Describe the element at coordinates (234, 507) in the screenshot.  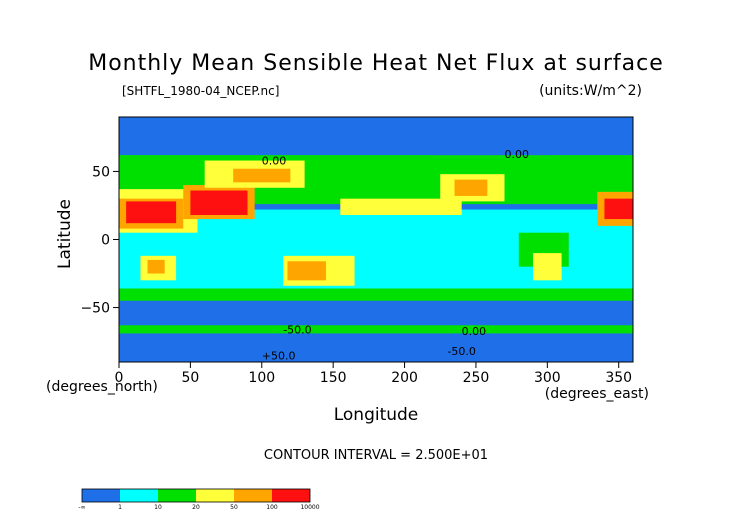
I see `colorbar-label: 50` at that location.